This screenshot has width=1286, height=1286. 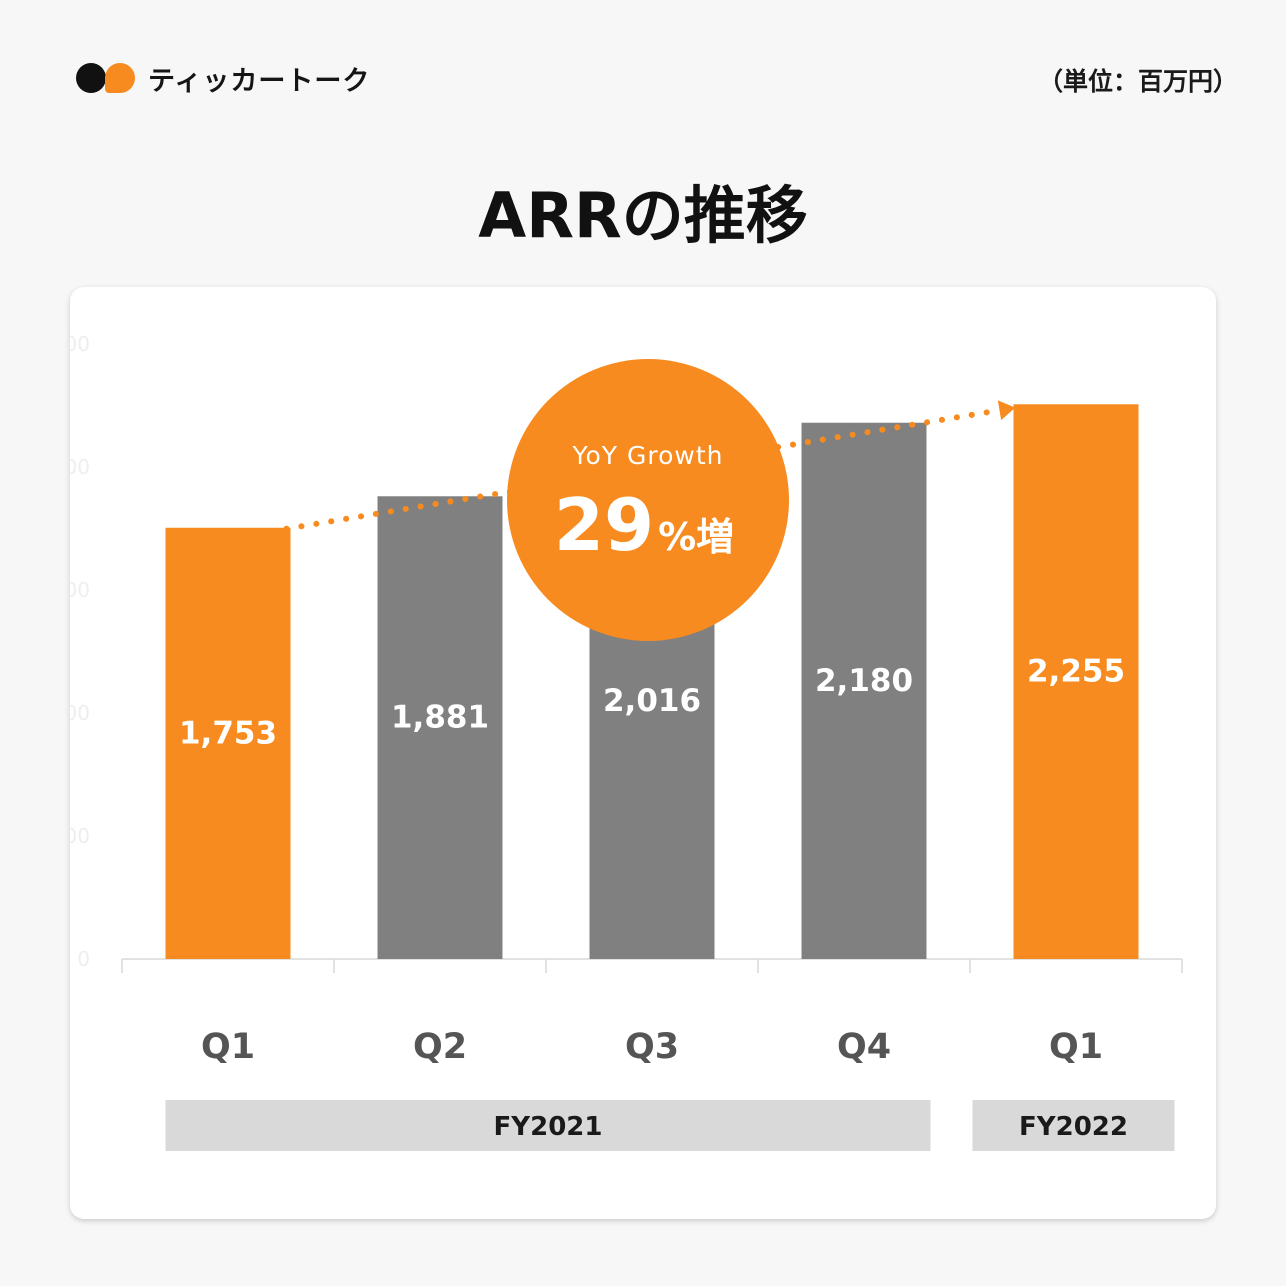 What do you see at coordinates (440, 718) in the screenshot?
I see `bar-value-label: 1,881` at bounding box center [440, 718].